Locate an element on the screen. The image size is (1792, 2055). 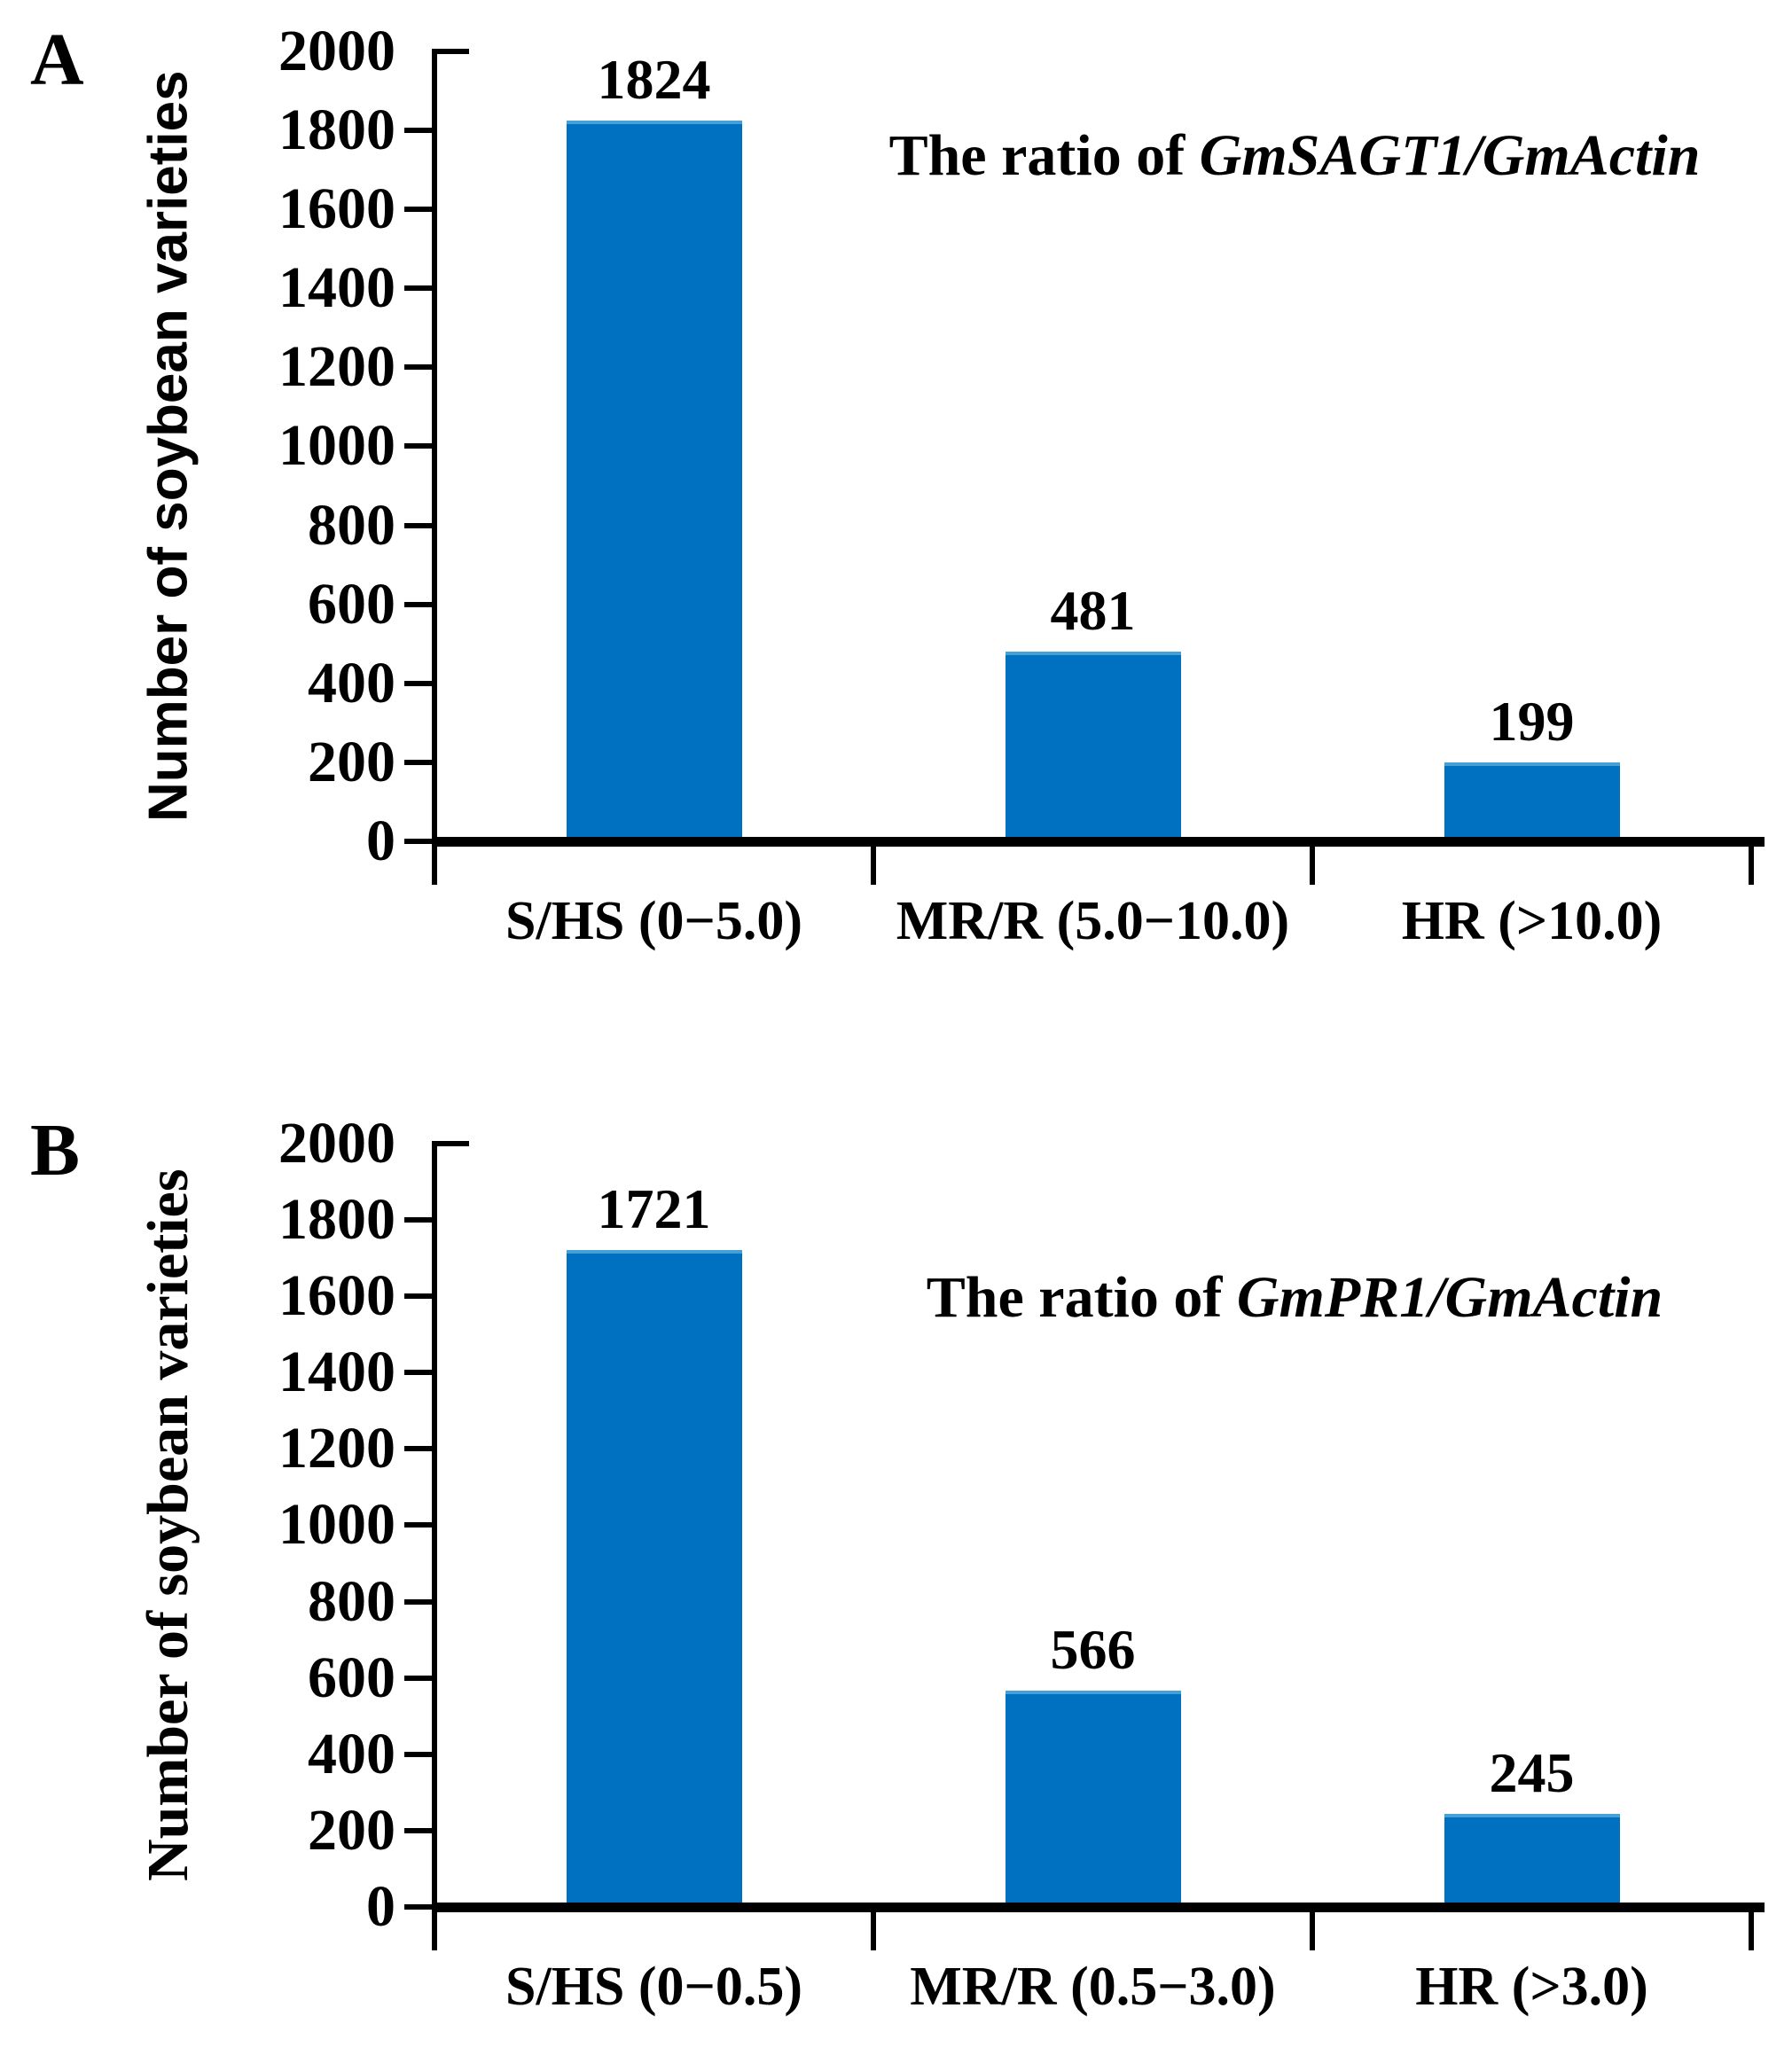
category-label: HR (>10.0) is located at coordinates (1532, 921).